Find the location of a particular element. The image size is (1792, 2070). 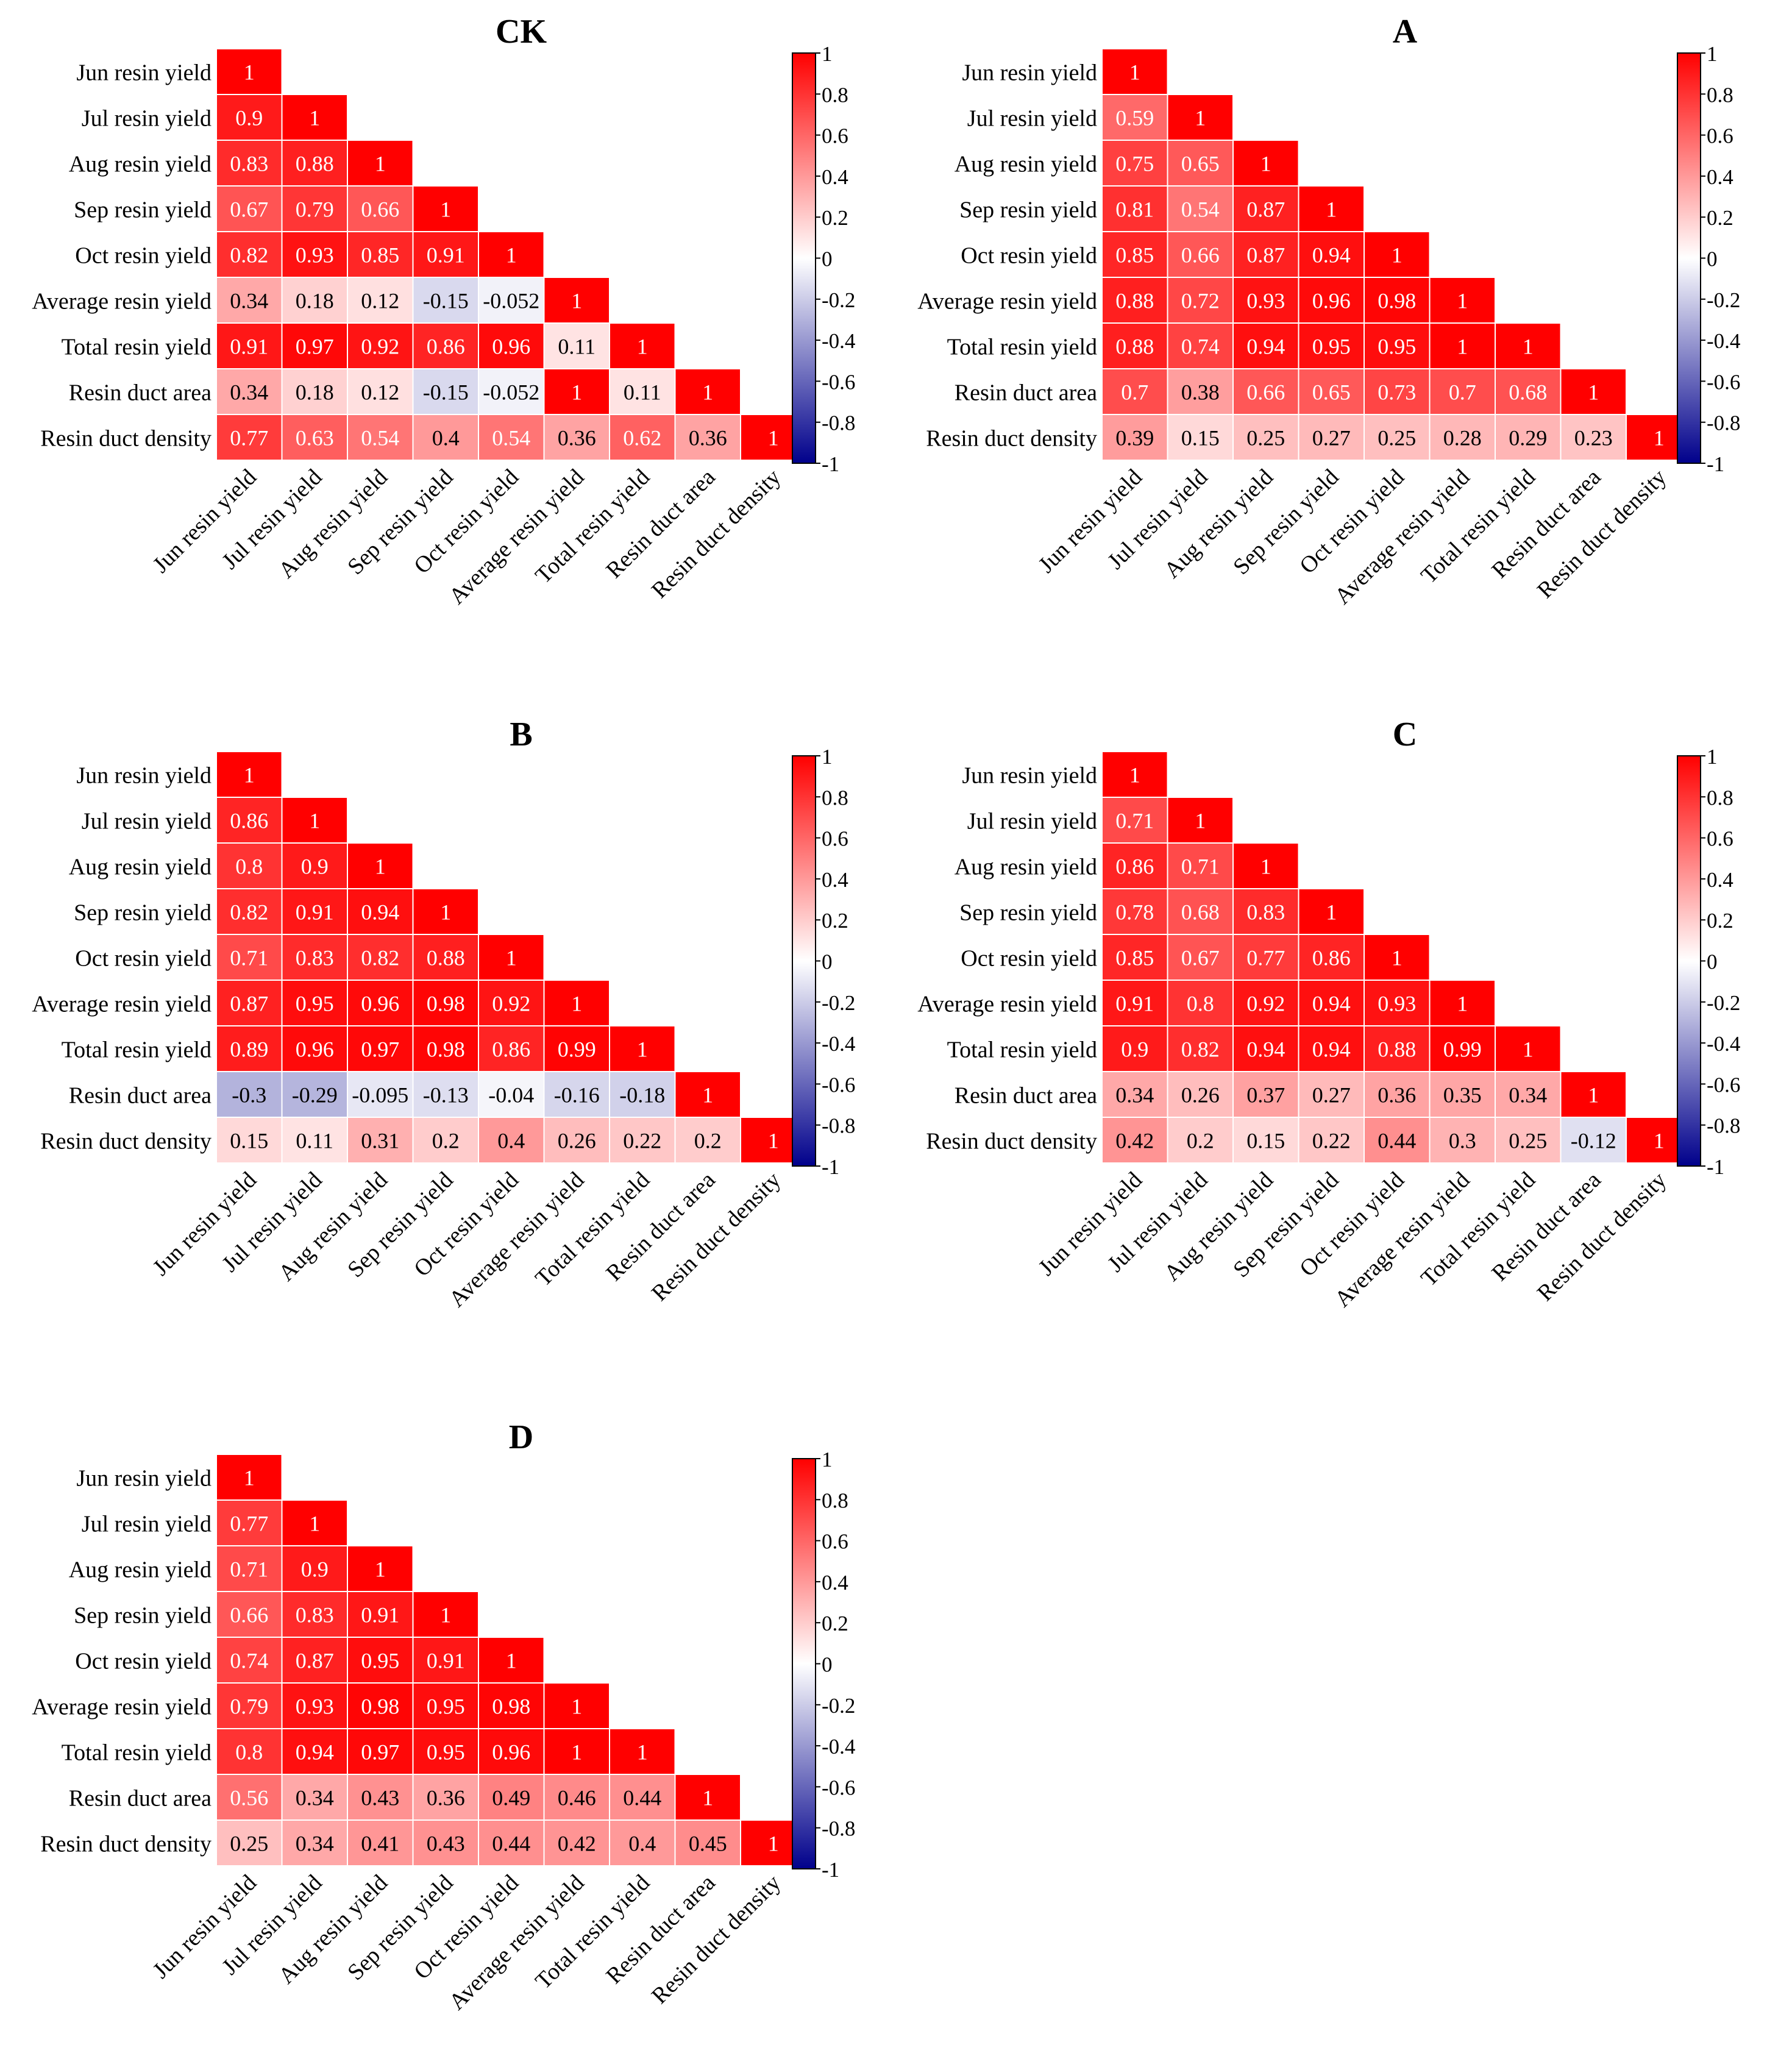

cell-value-label: -0.052 is located at coordinates (511, 392).